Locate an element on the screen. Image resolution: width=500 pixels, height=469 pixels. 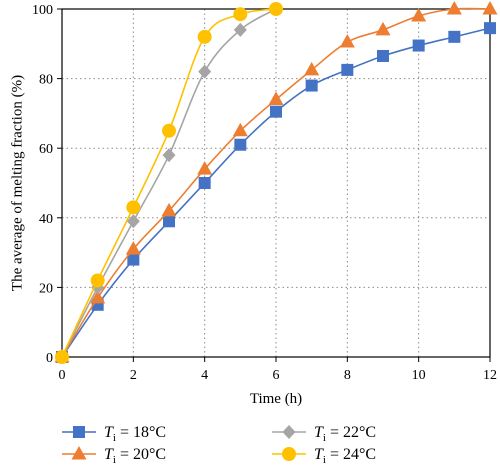
legend-label: Ti = 18°C is located at coordinates (135, 434).